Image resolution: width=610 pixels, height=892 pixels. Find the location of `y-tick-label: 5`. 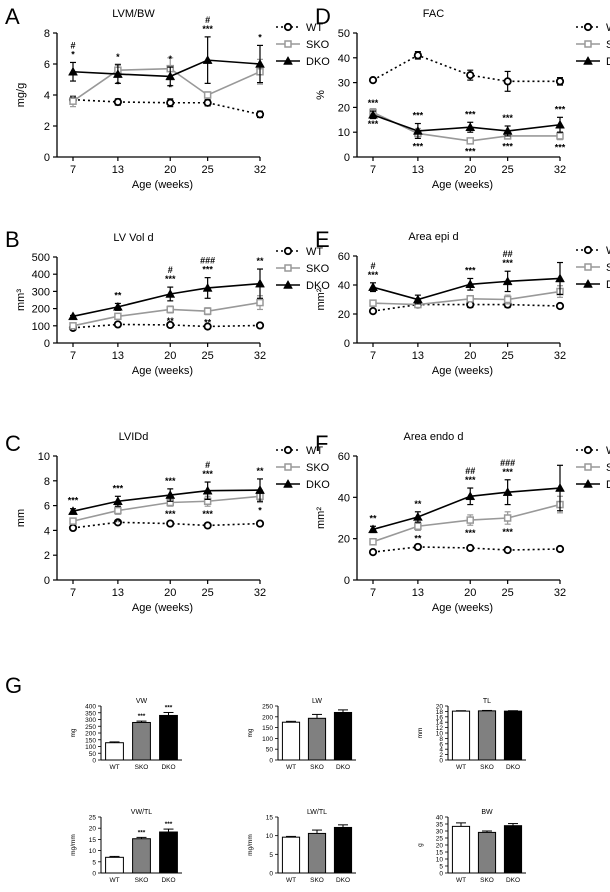

y-tick-label: 5 is located at coordinates (94, 862).